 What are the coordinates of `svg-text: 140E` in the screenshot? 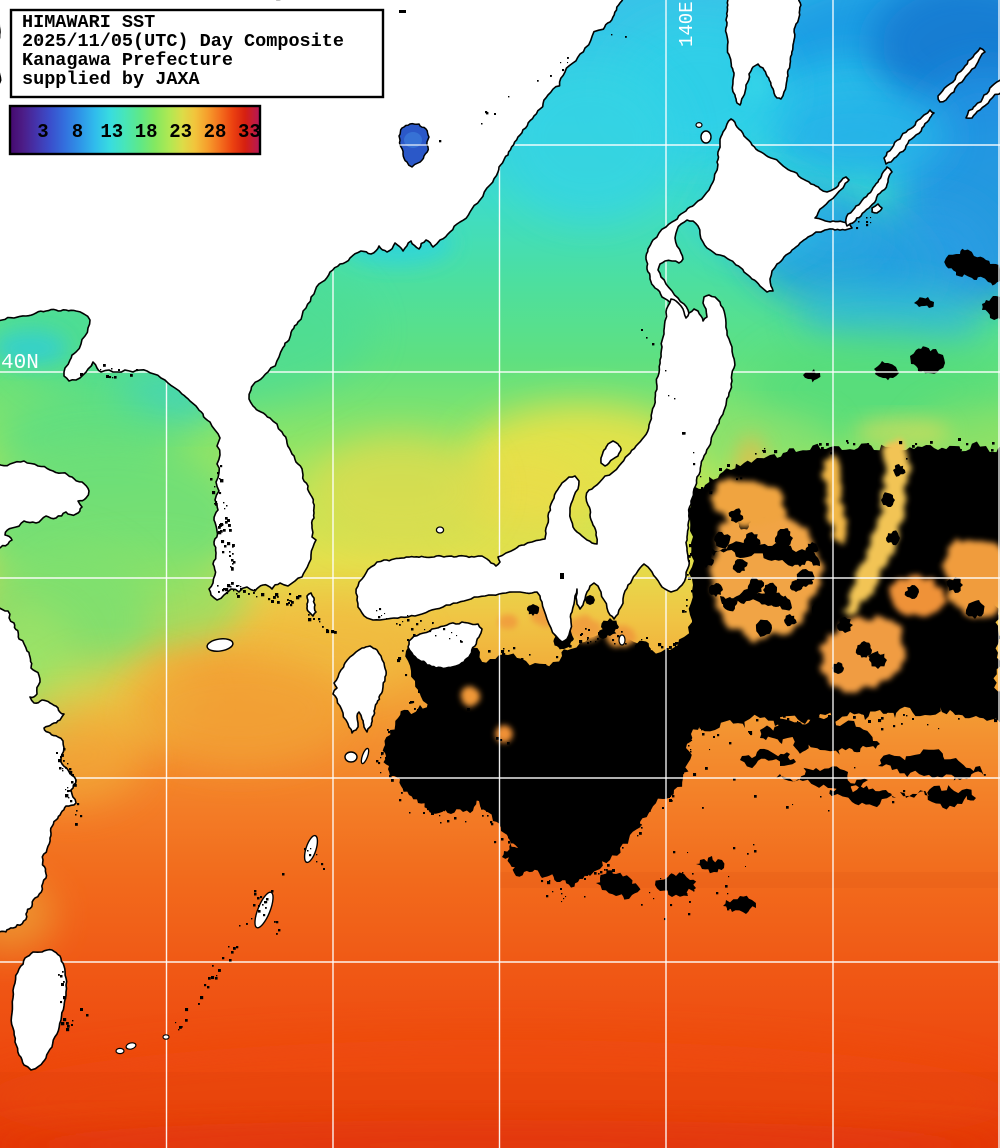 It's located at (687, 24).